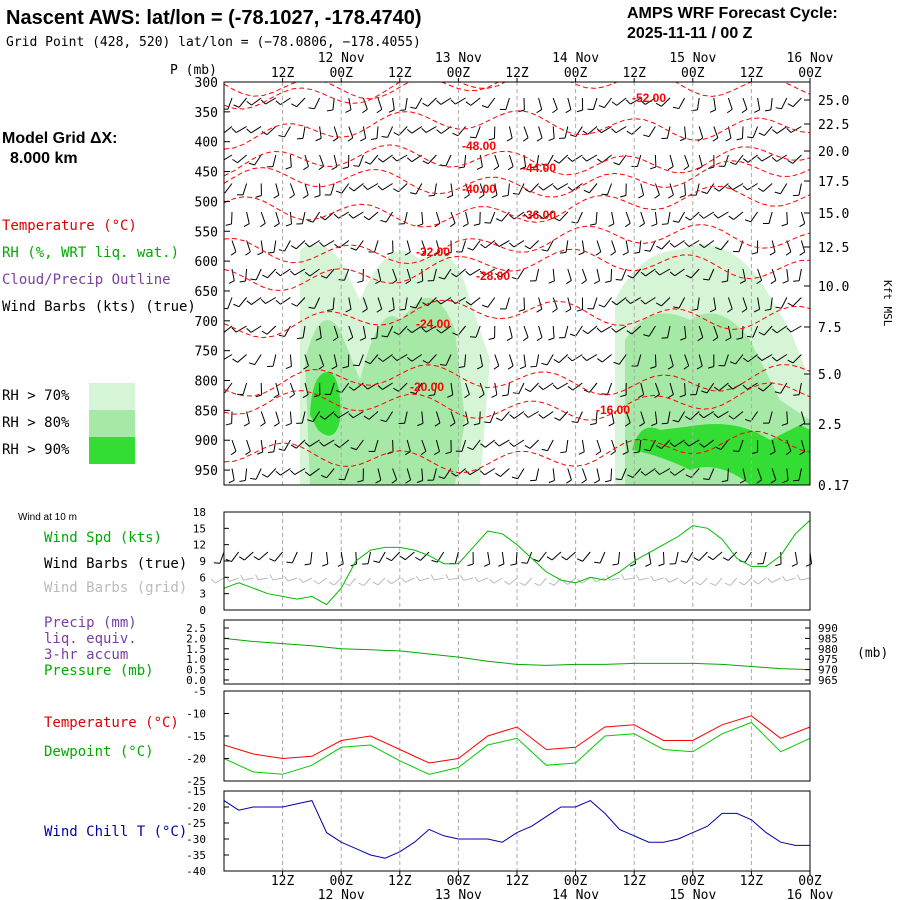 This screenshot has height=900, width=900. I want to click on wind-speed-tick-label: 3, so click(202, 594).